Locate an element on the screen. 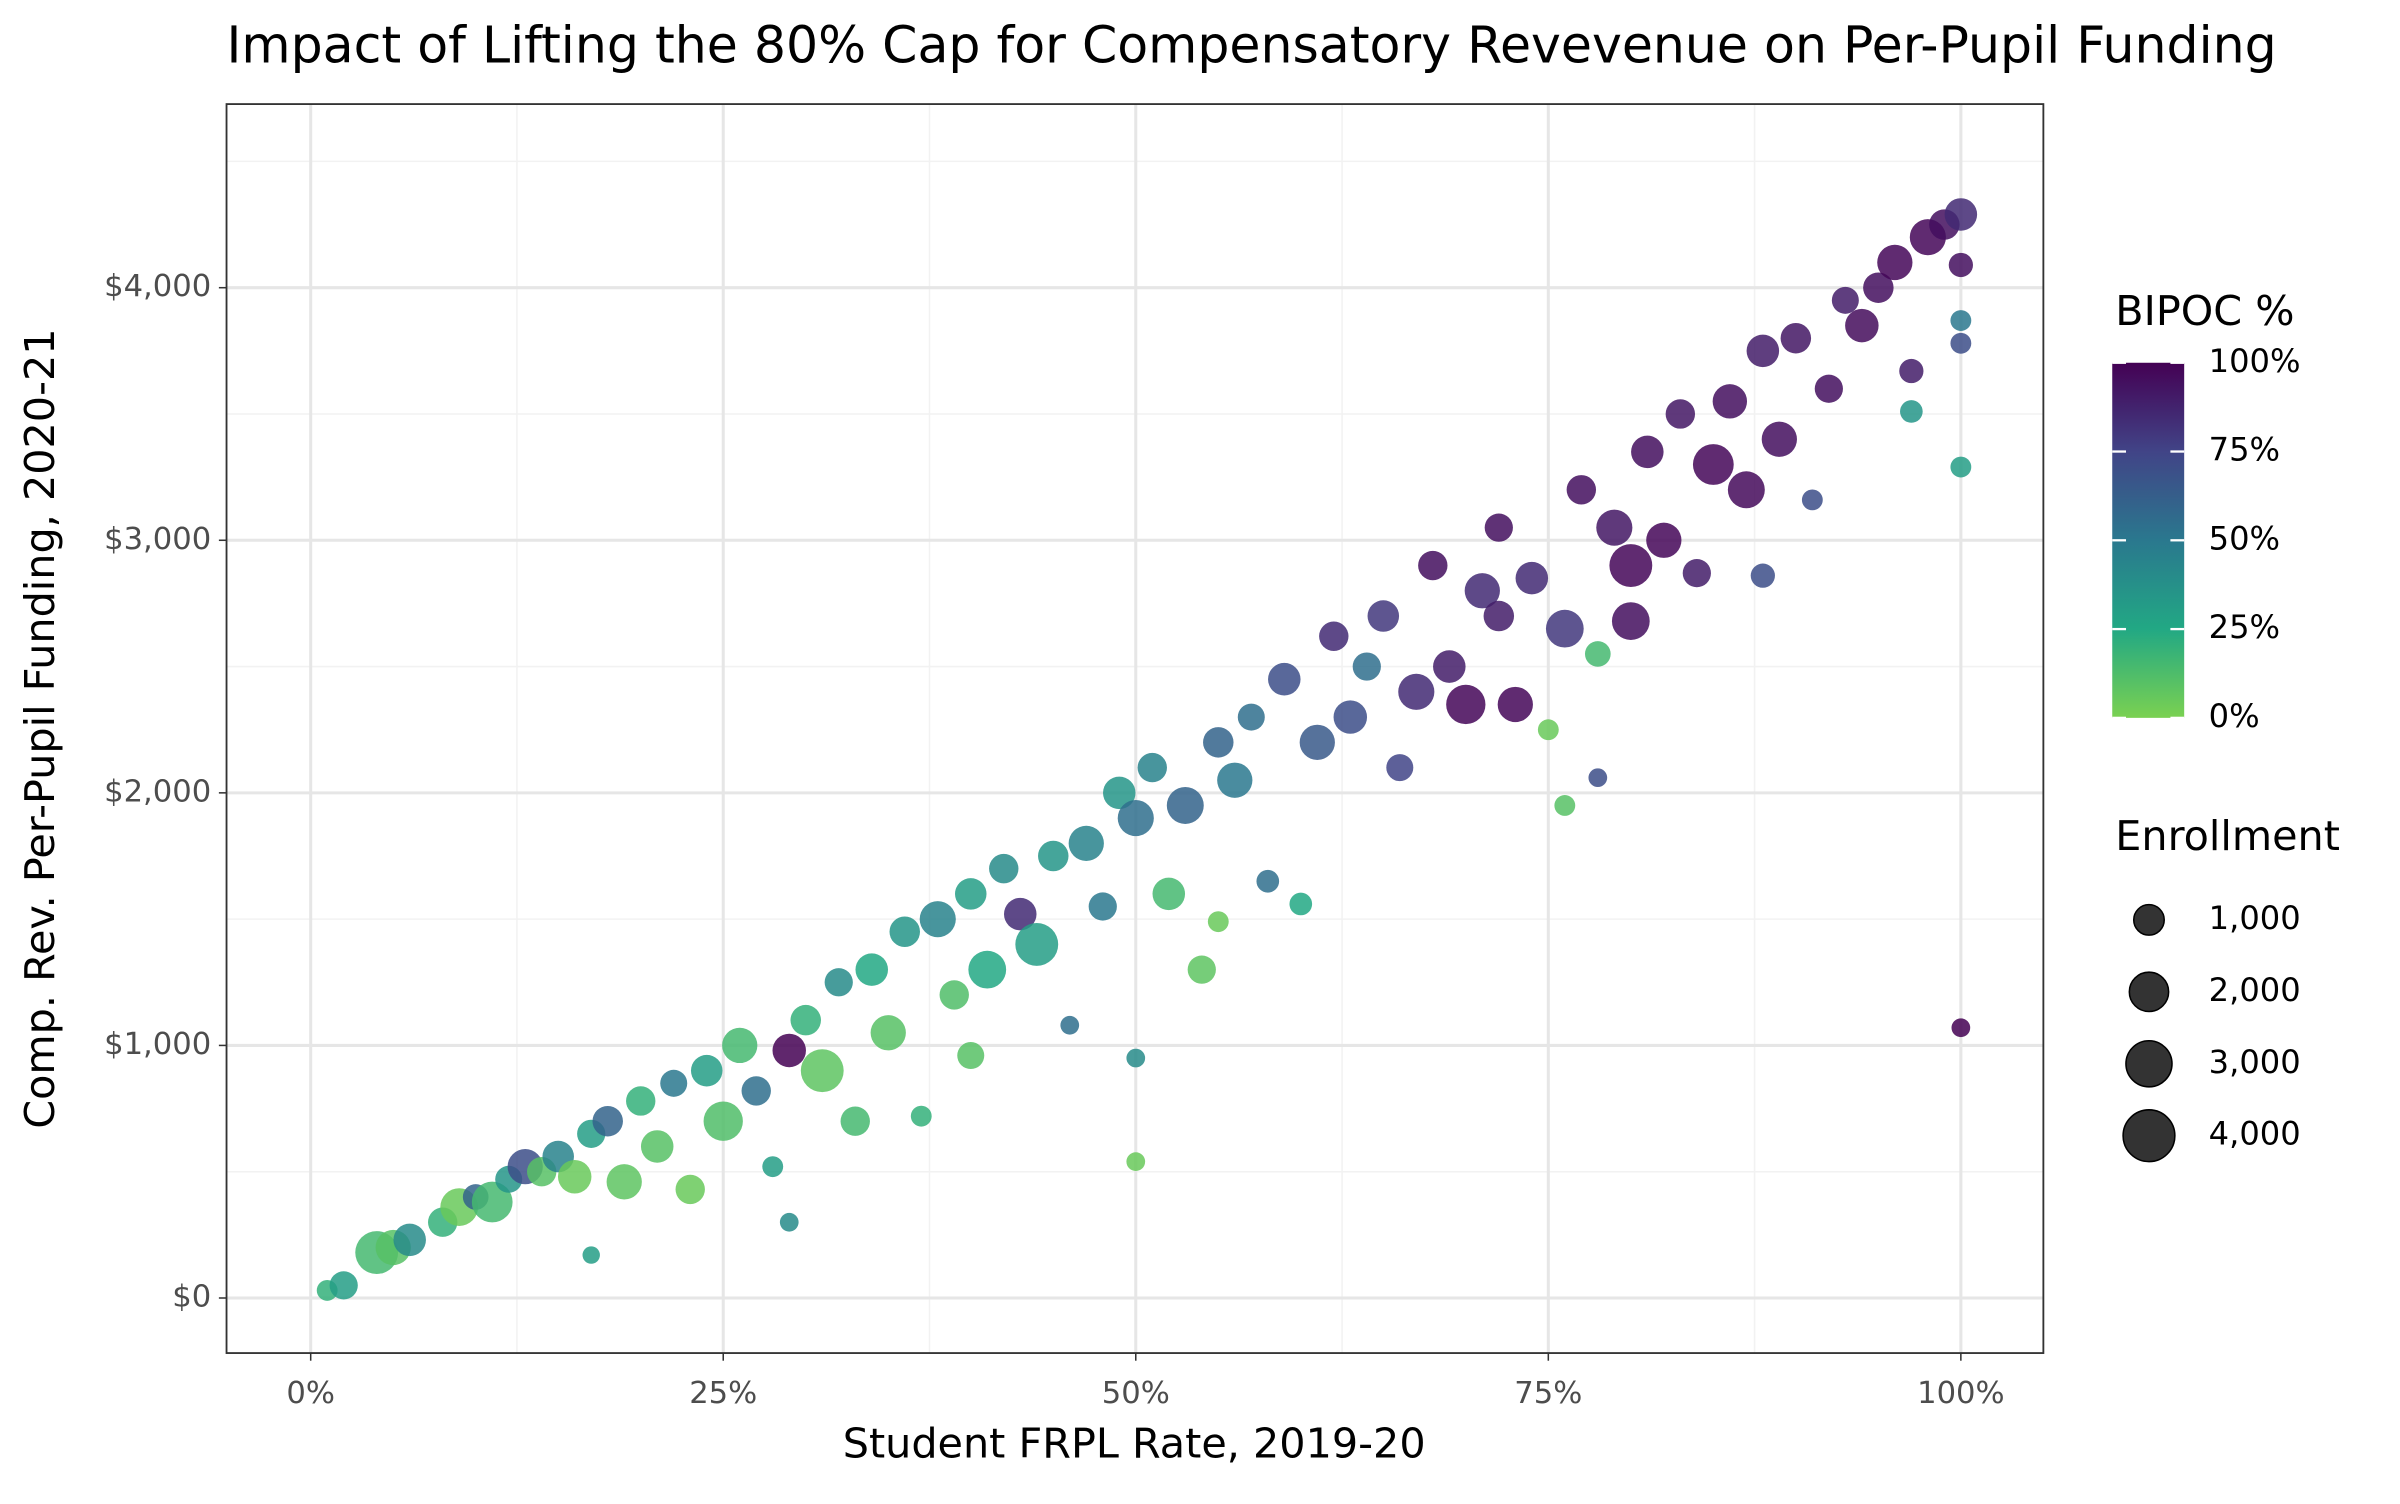  y-tick-label: $4,000 is located at coordinates (157, 286).